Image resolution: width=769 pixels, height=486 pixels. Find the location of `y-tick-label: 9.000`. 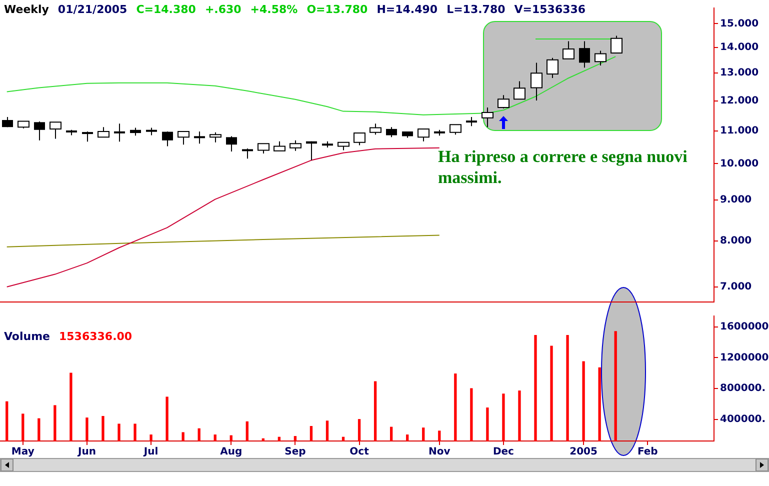

y-tick-label: 9.000 is located at coordinates (736, 200).